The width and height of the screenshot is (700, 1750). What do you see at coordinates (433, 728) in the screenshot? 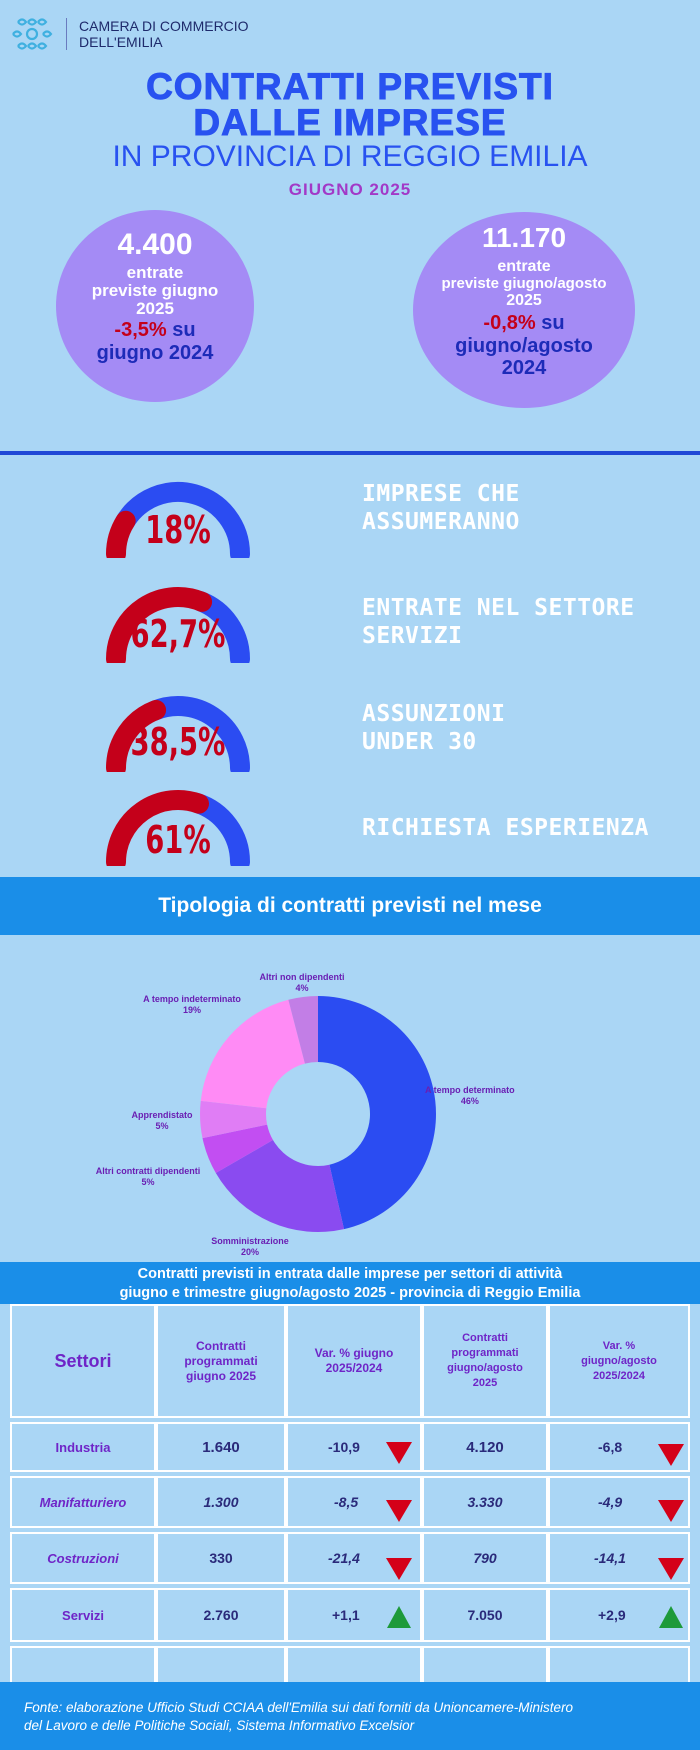
I see `gauge-2-label: ASSUNZIONI UNDER 30` at bounding box center [433, 728].